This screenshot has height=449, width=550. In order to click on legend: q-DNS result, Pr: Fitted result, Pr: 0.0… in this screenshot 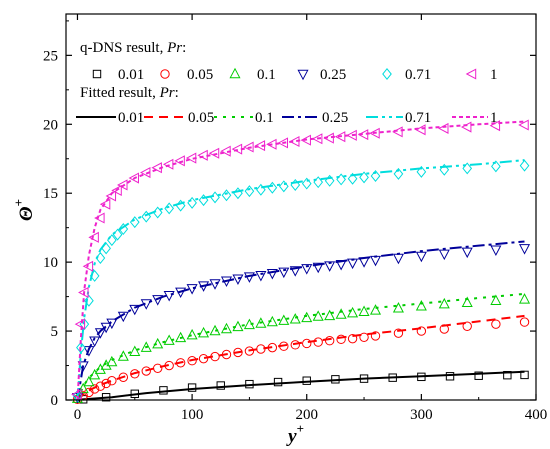, I will do `click(287, 83)`.